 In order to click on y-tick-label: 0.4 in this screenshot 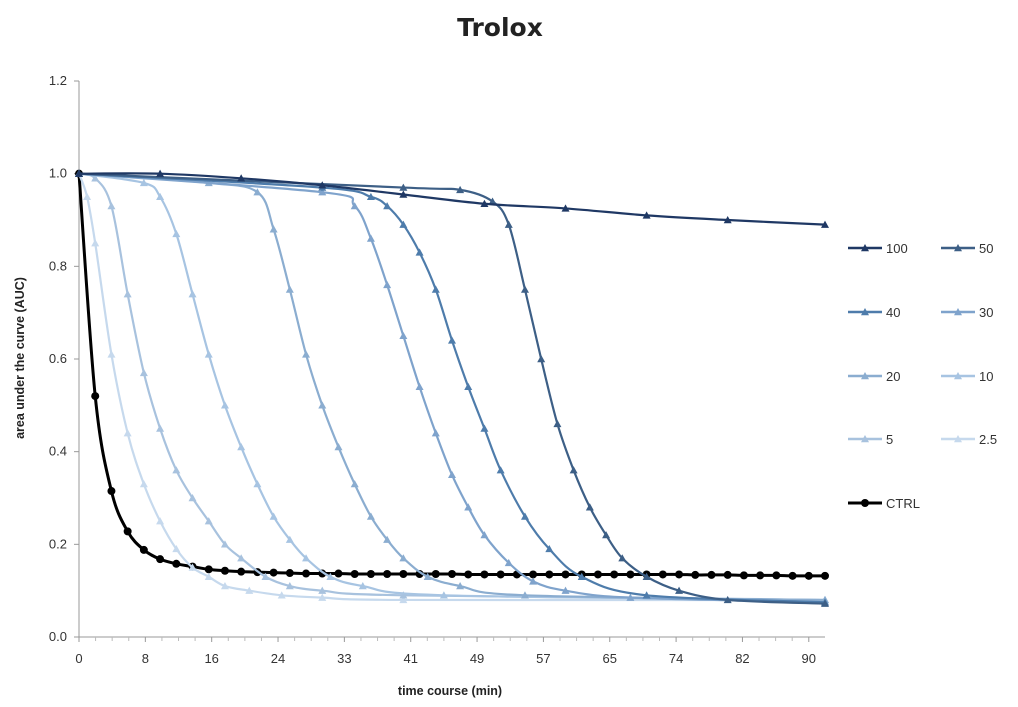, I will do `click(58, 451)`.